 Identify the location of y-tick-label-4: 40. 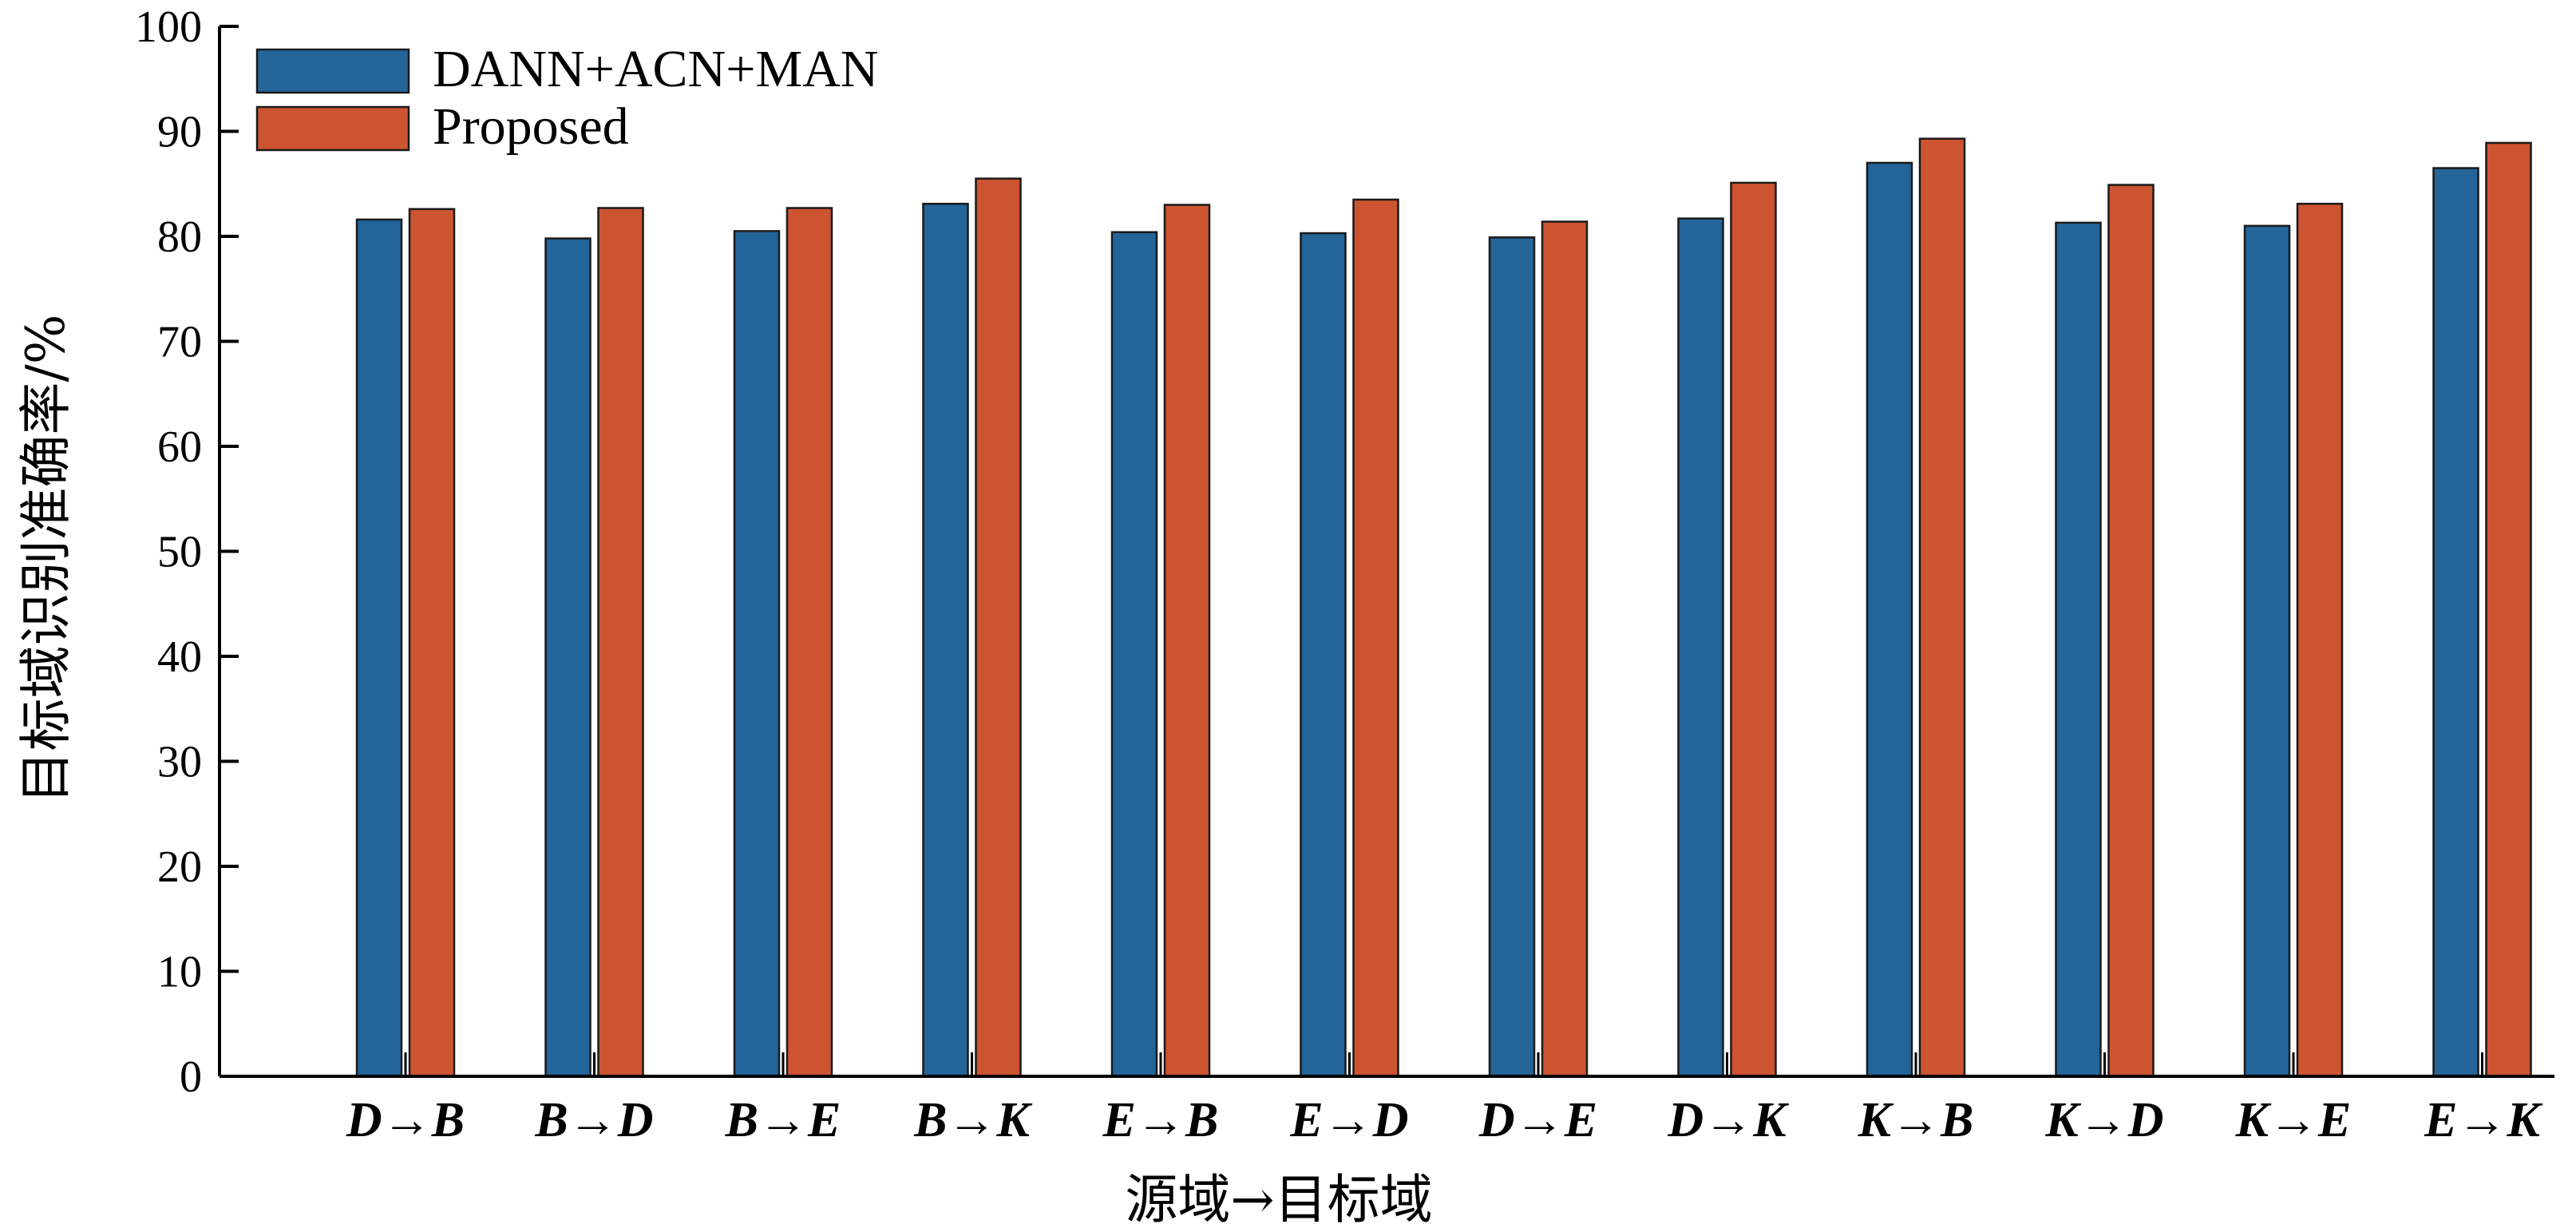
(179, 657).